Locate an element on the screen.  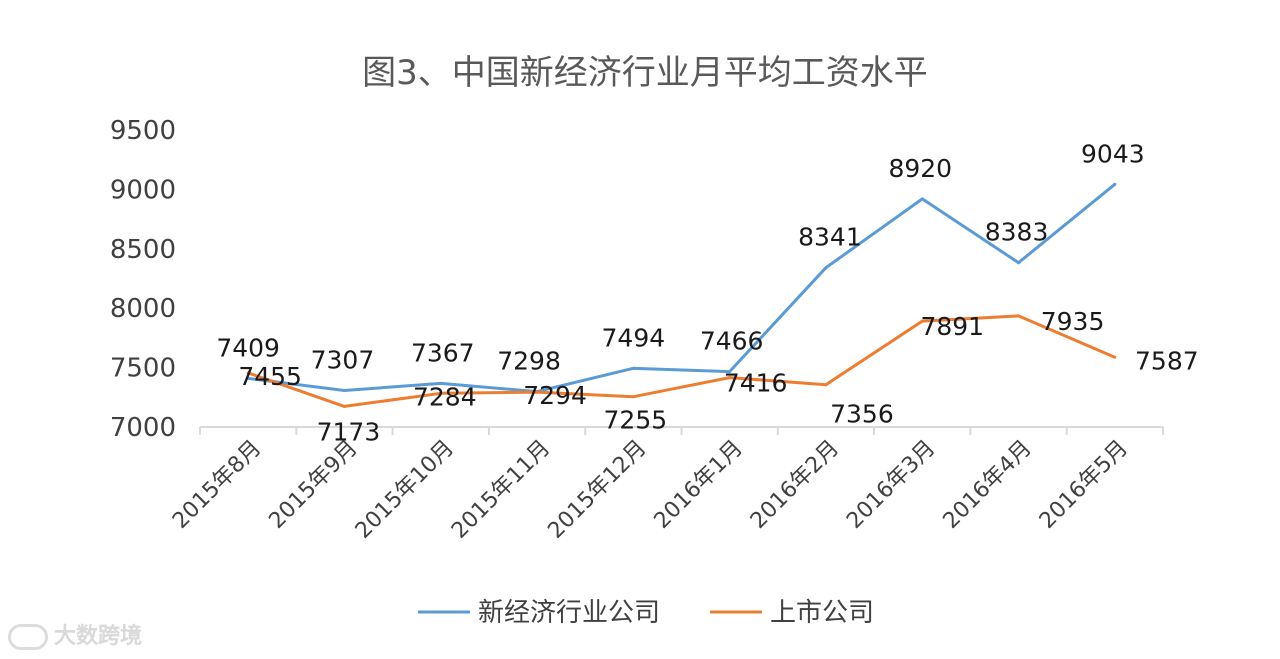
x-tick-label: 2016年5月 is located at coordinates (1084, 485).